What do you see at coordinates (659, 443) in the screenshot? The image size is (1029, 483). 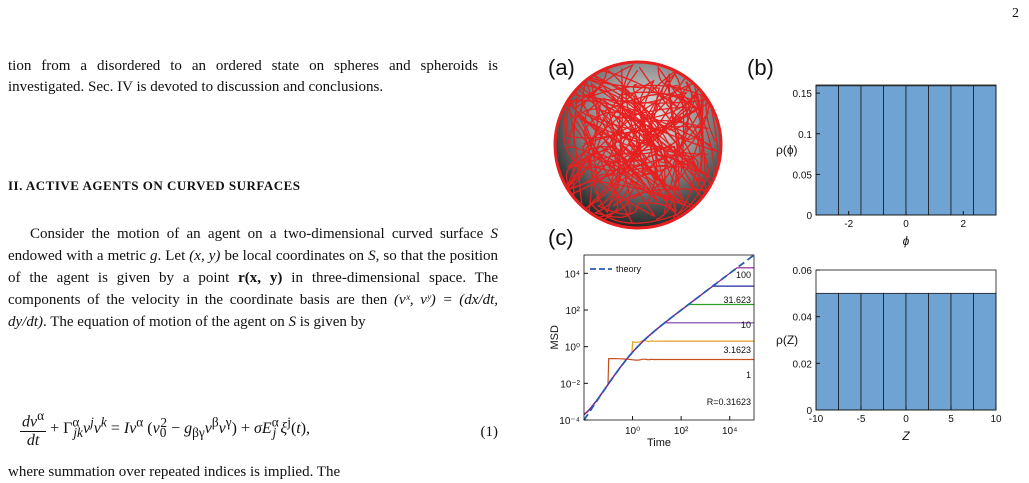 I see `x-axis-label: Time` at bounding box center [659, 443].